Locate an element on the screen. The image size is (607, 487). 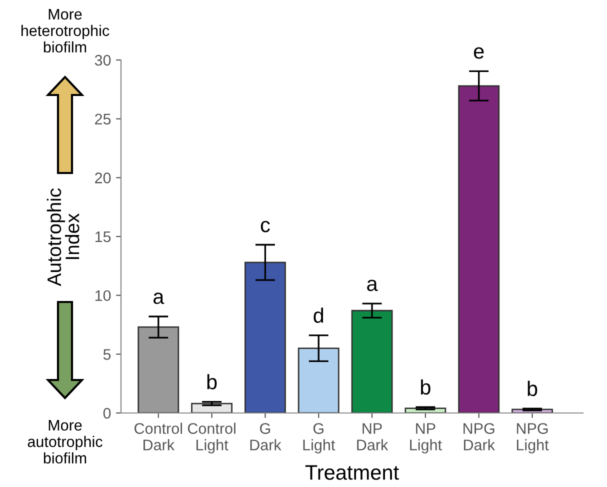
y-tick-label: 10 is located at coordinates (103, 296).